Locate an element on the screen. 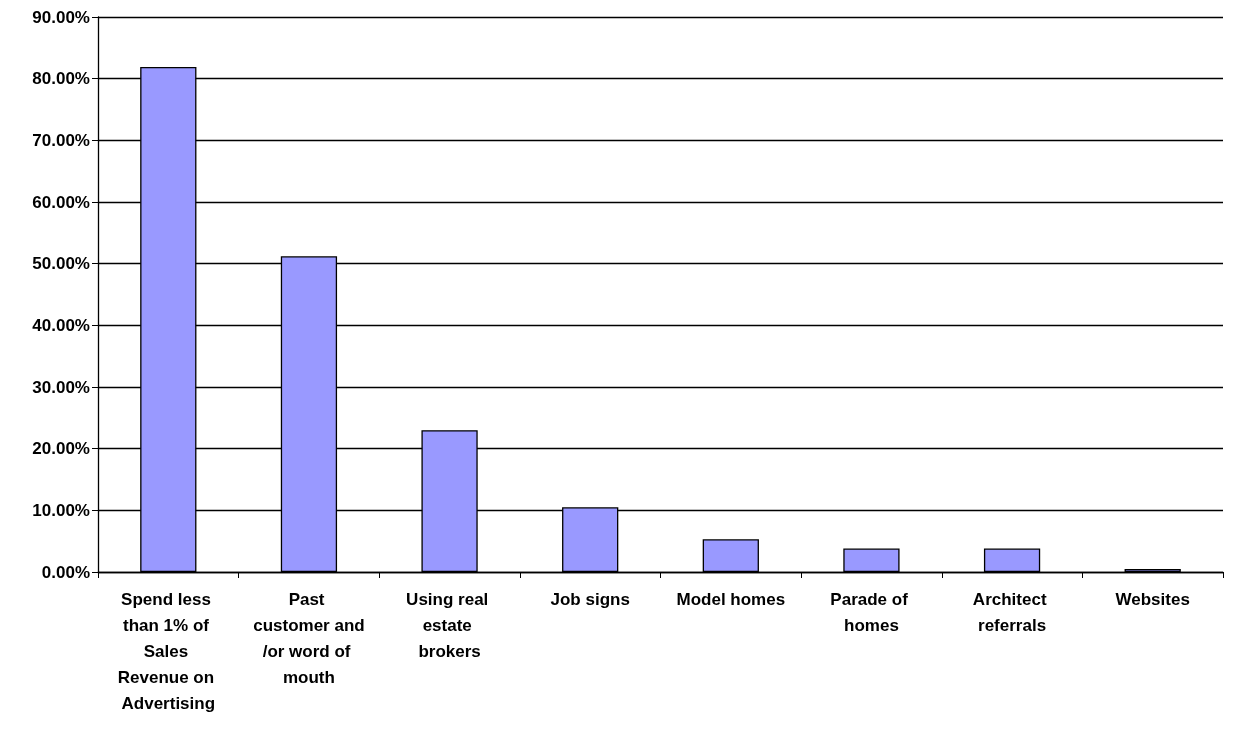 This screenshot has width=1233, height=729. x-tick-label: Past customer and/or word of mouth is located at coordinates (309, 638).